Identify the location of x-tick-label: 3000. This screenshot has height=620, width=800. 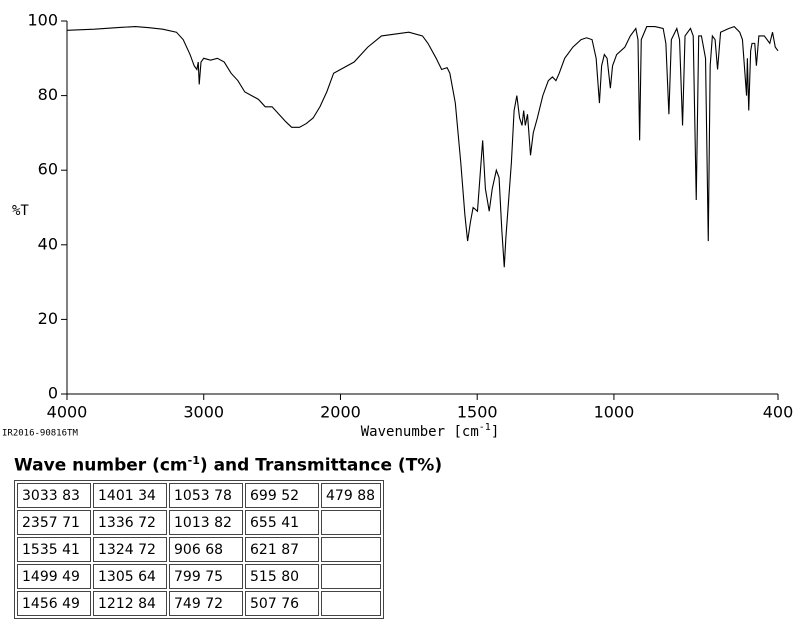
(203, 412).